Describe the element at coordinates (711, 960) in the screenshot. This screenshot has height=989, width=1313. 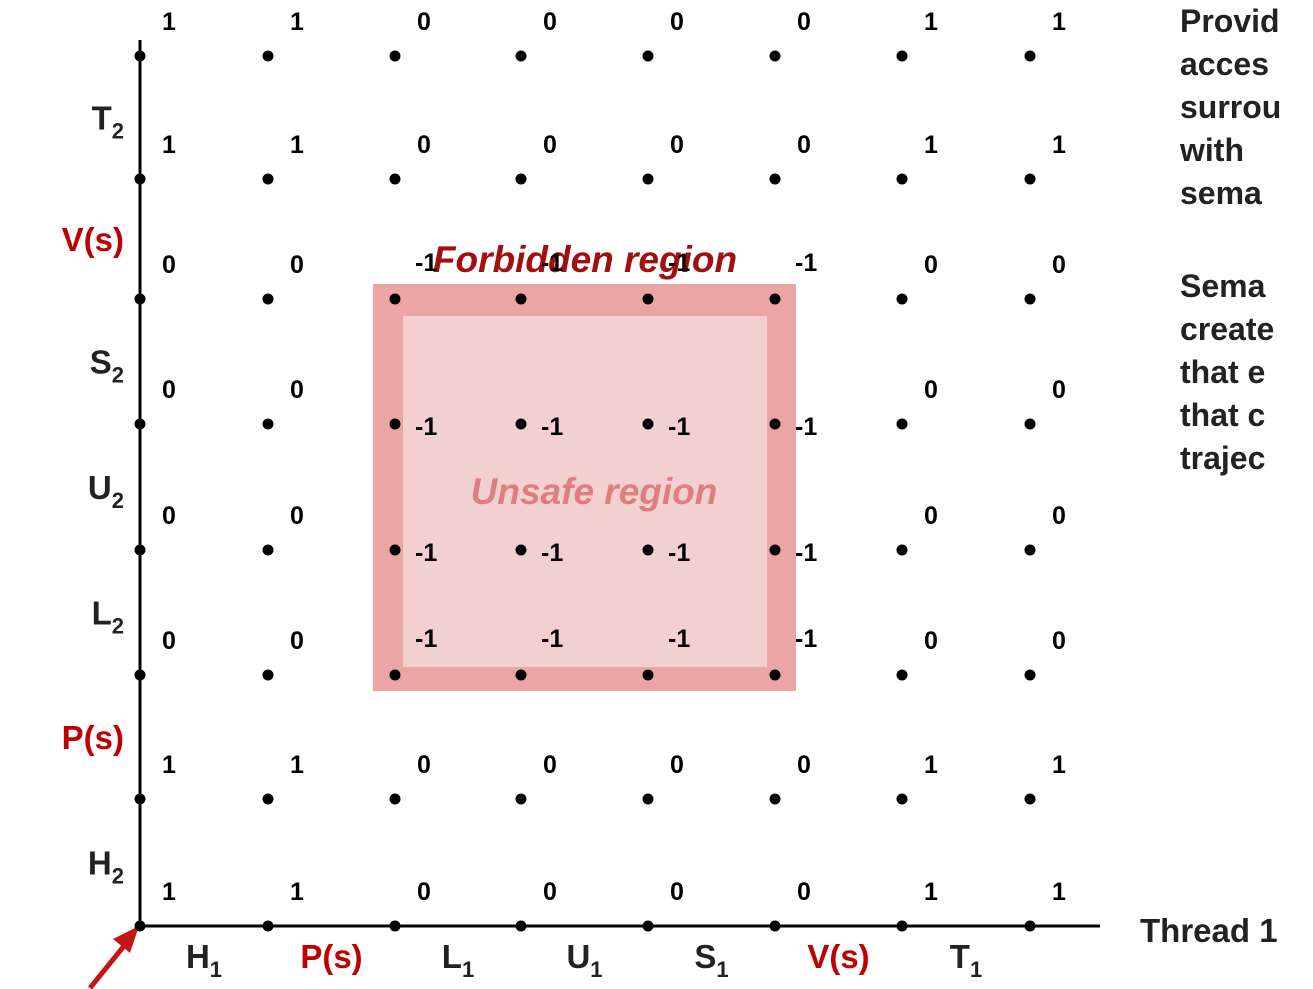
I see `x-tick-label: S1` at that location.